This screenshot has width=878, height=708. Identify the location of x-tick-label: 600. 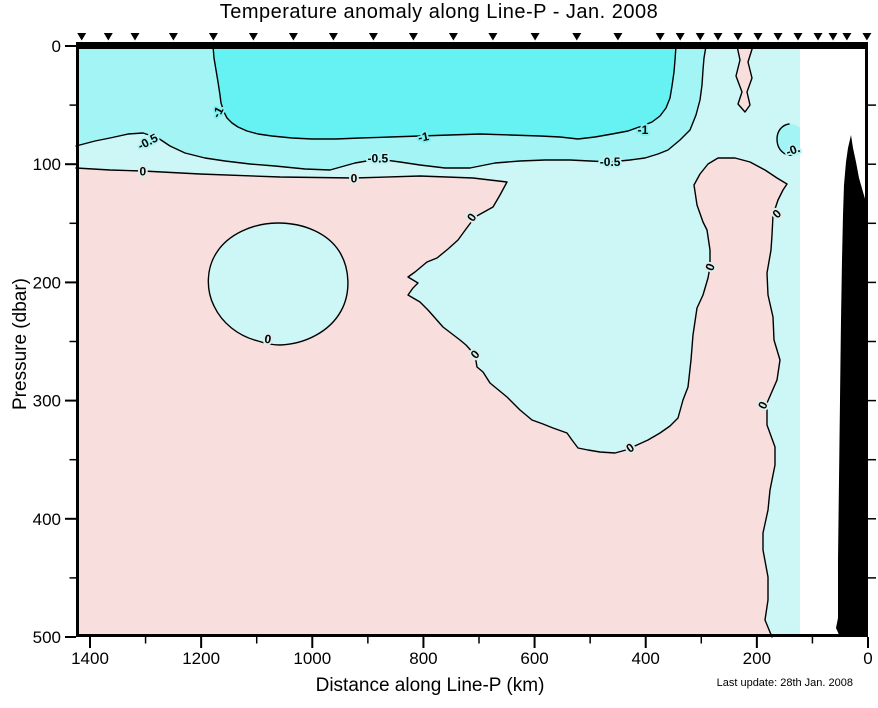
(534, 658).